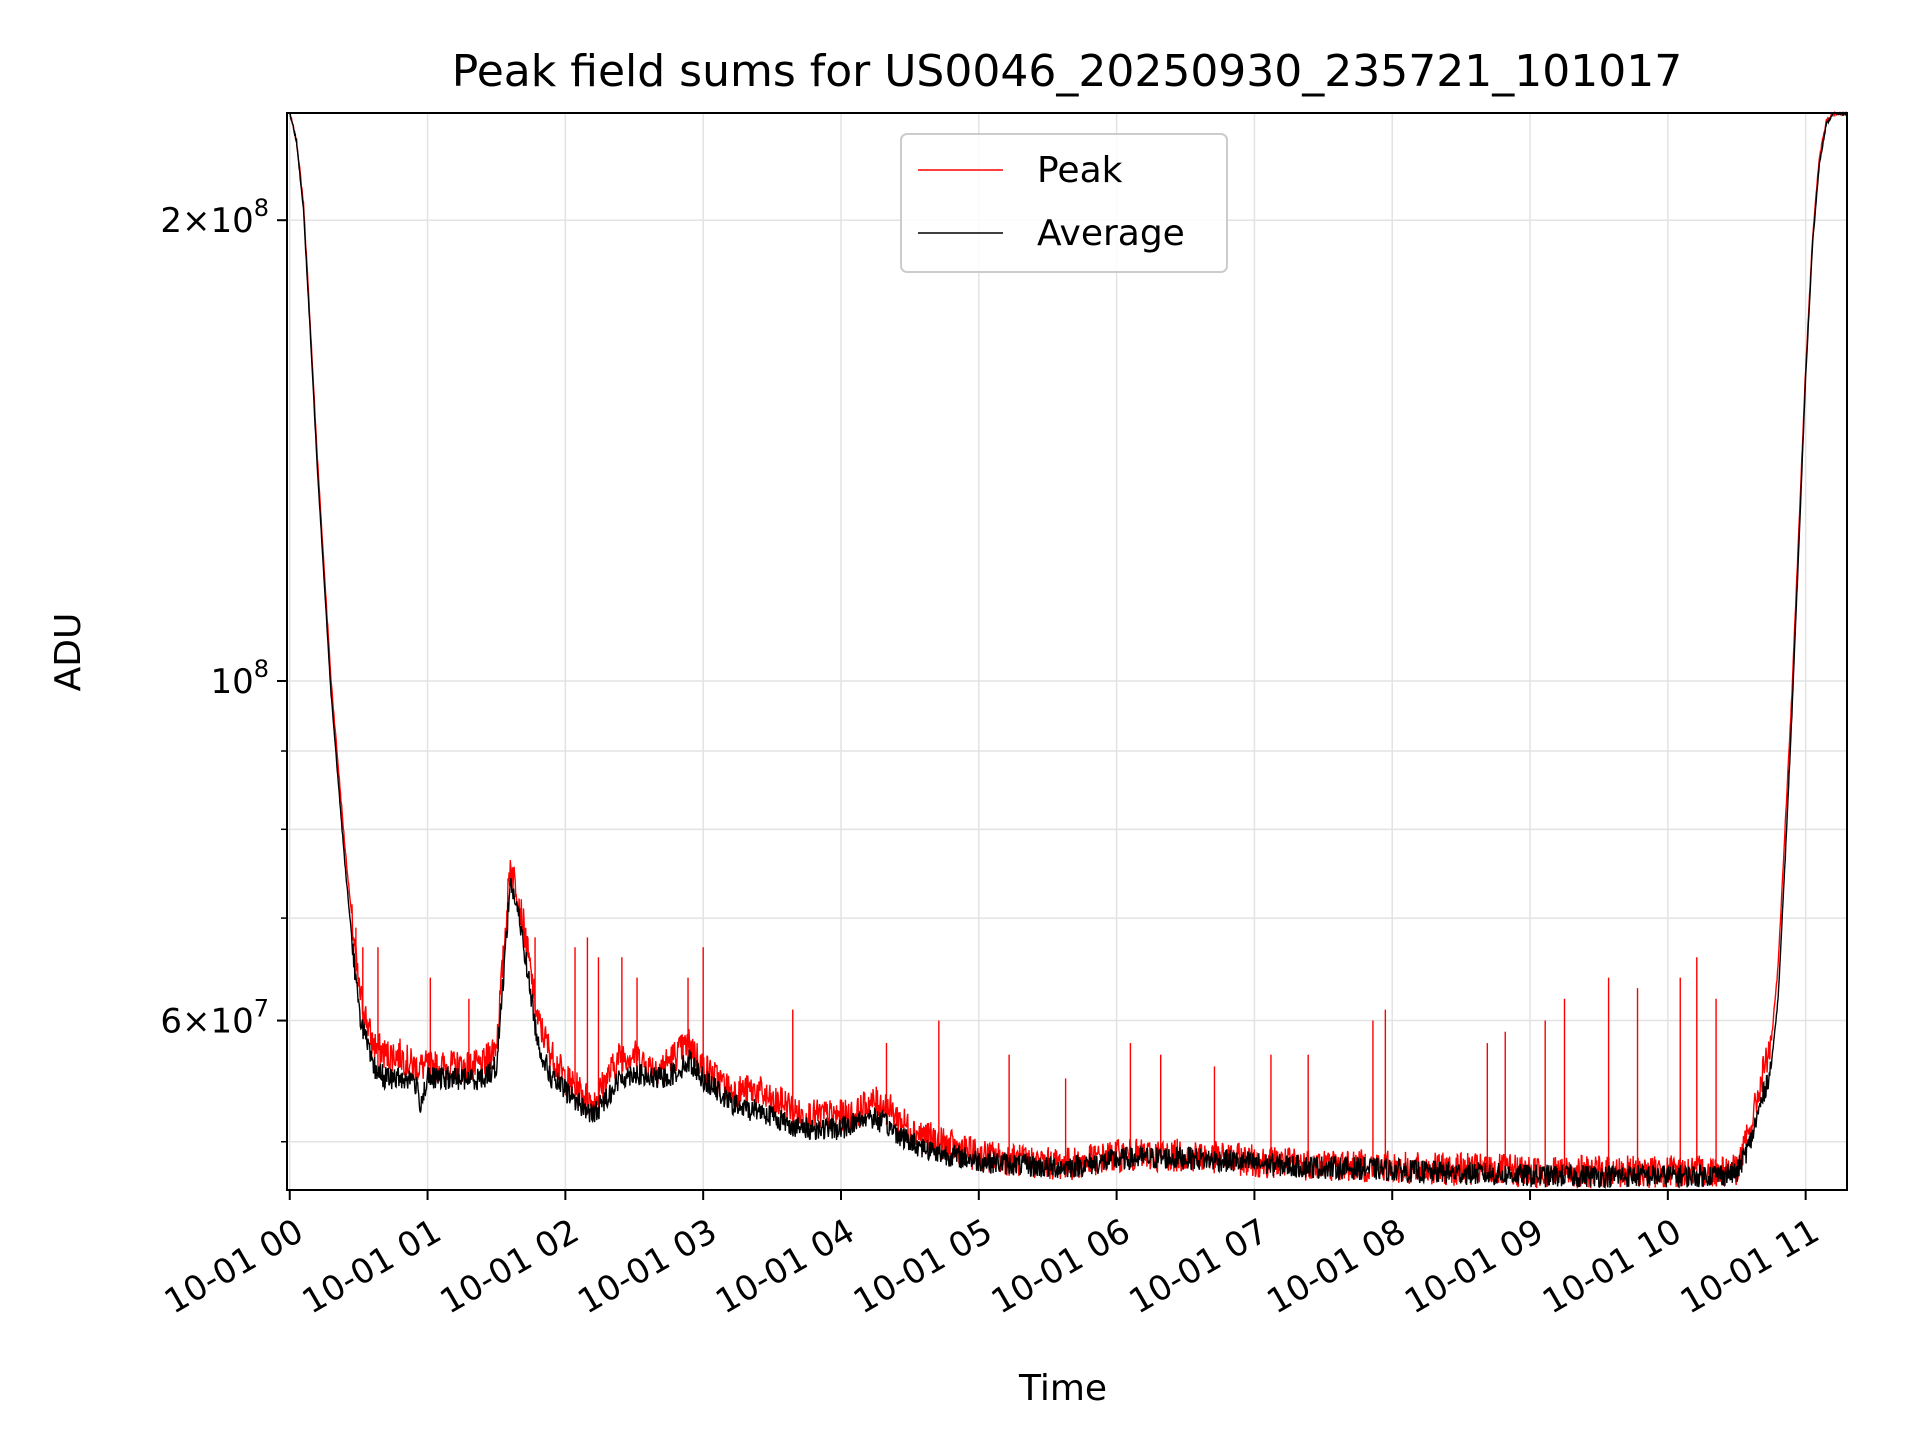 The width and height of the screenshot is (1920, 1440). I want to click on legend-box, so click(1064, 203).